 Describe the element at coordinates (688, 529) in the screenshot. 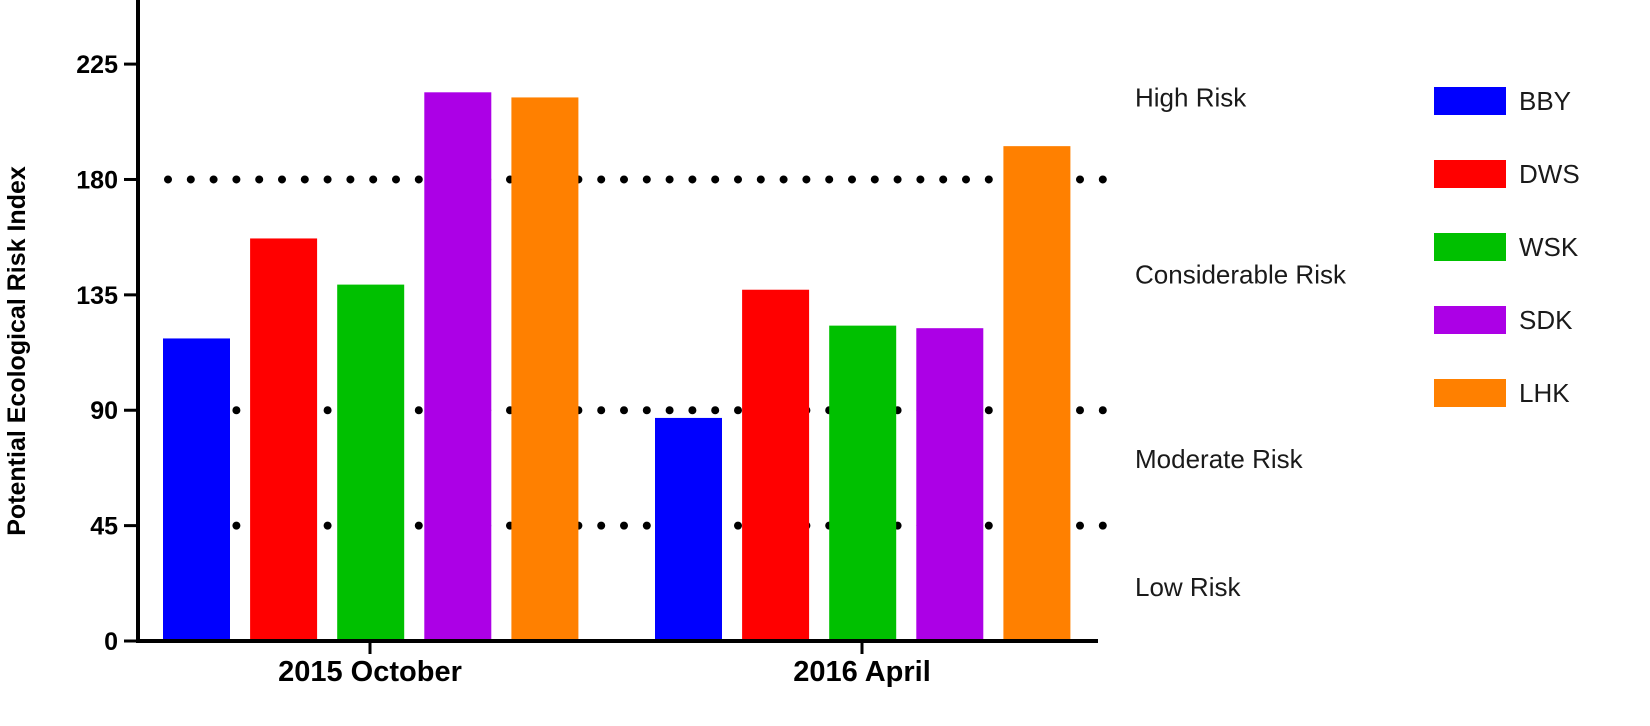

I see `bar-bby-2016-april` at that location.